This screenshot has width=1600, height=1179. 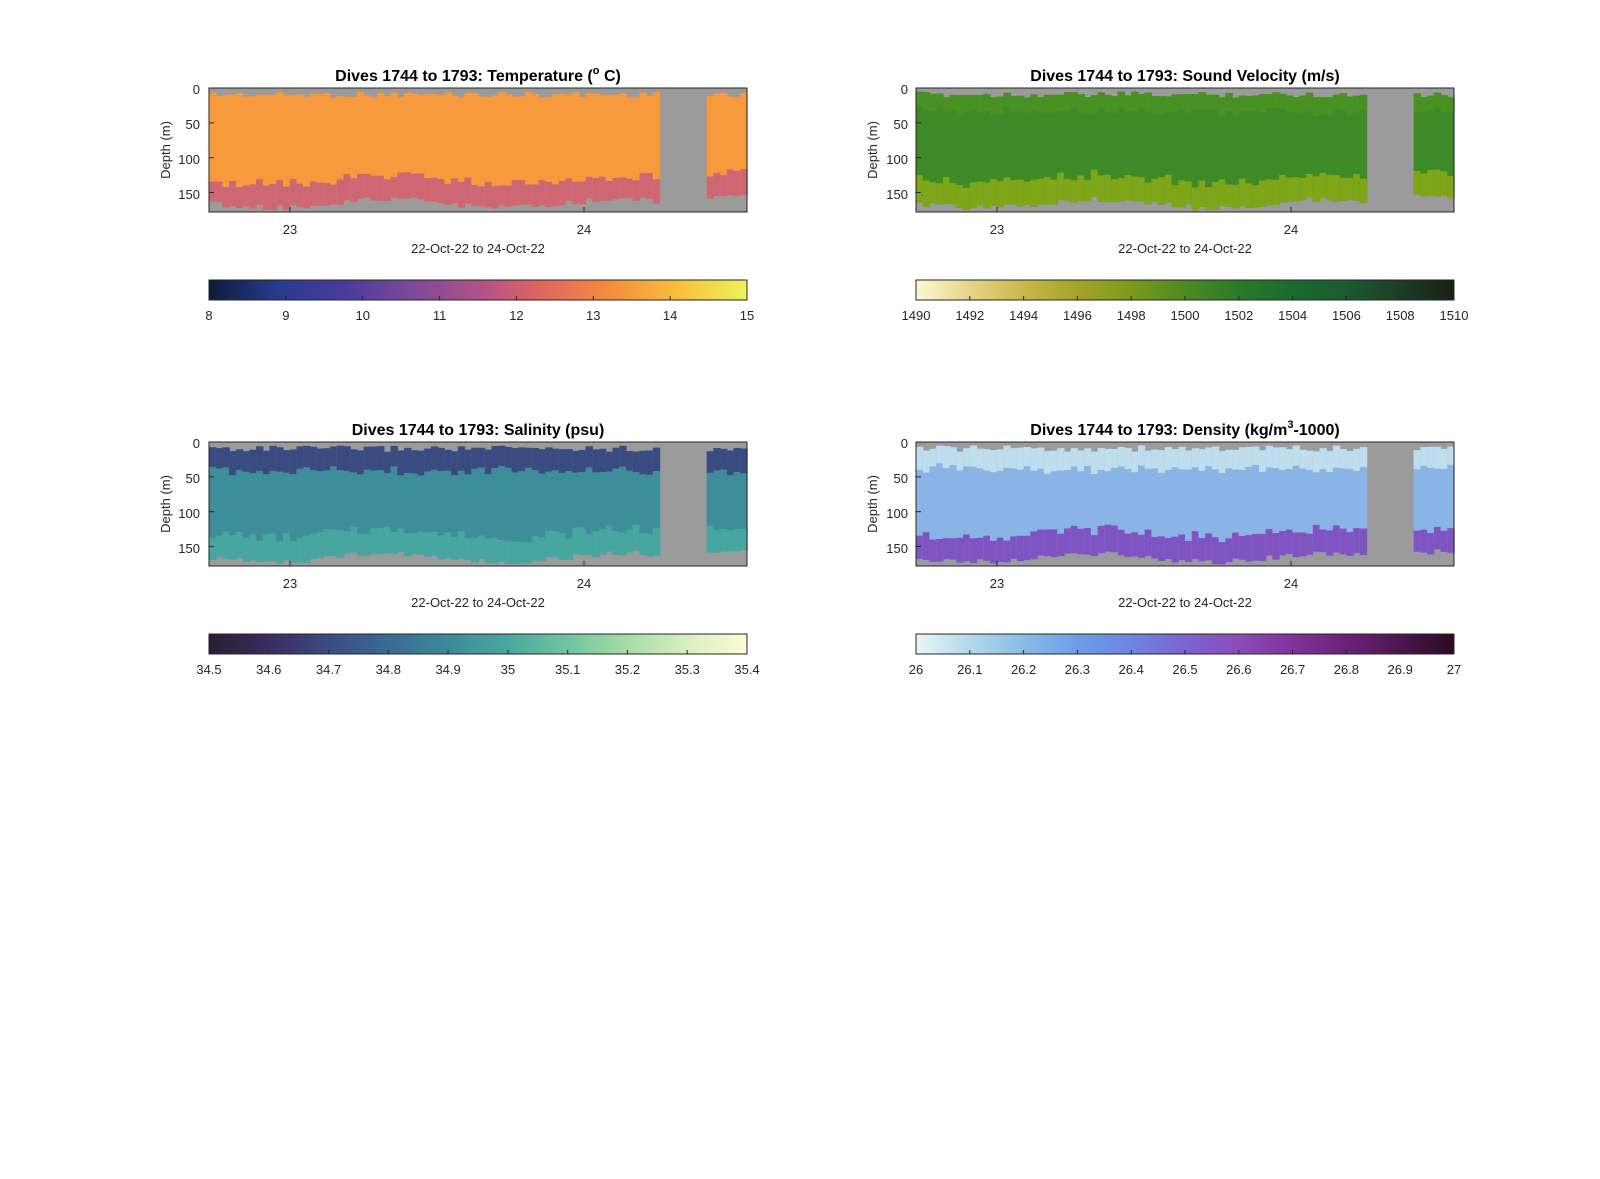 What do you see at coordinates (1185, 503) in the screenshot?
I see `heatmap-density` at bounding box center [1185, 503].